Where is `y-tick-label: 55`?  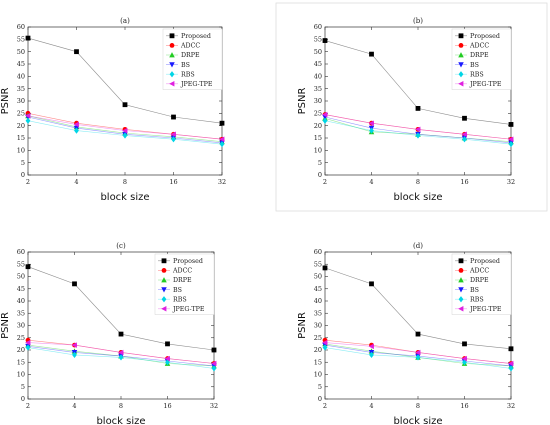
y-tick-label: 55 is located at coordinates (318, 264).